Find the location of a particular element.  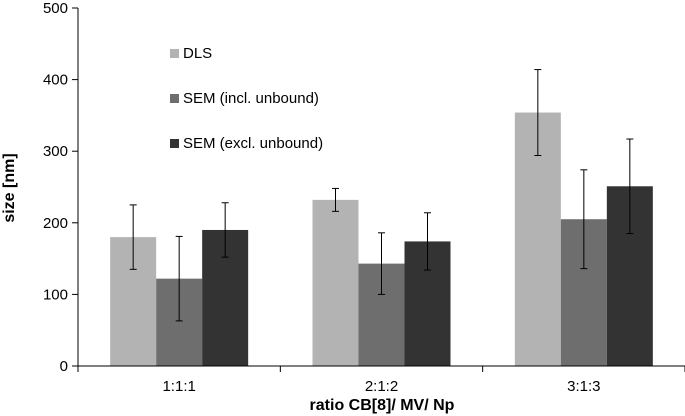

legend-item: SEM (incl. unbound) is located at coordinates (244, 98).